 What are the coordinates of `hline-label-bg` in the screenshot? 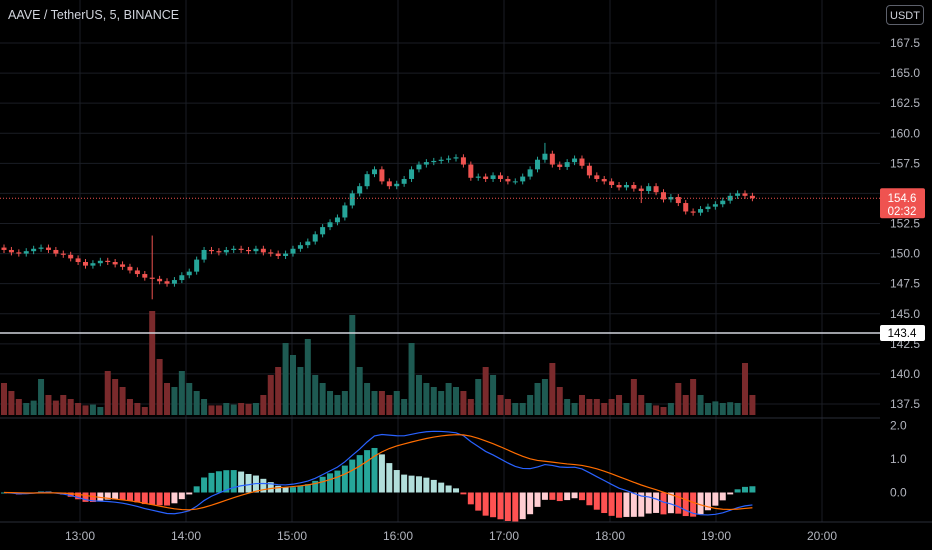 It's located at (902, 333).